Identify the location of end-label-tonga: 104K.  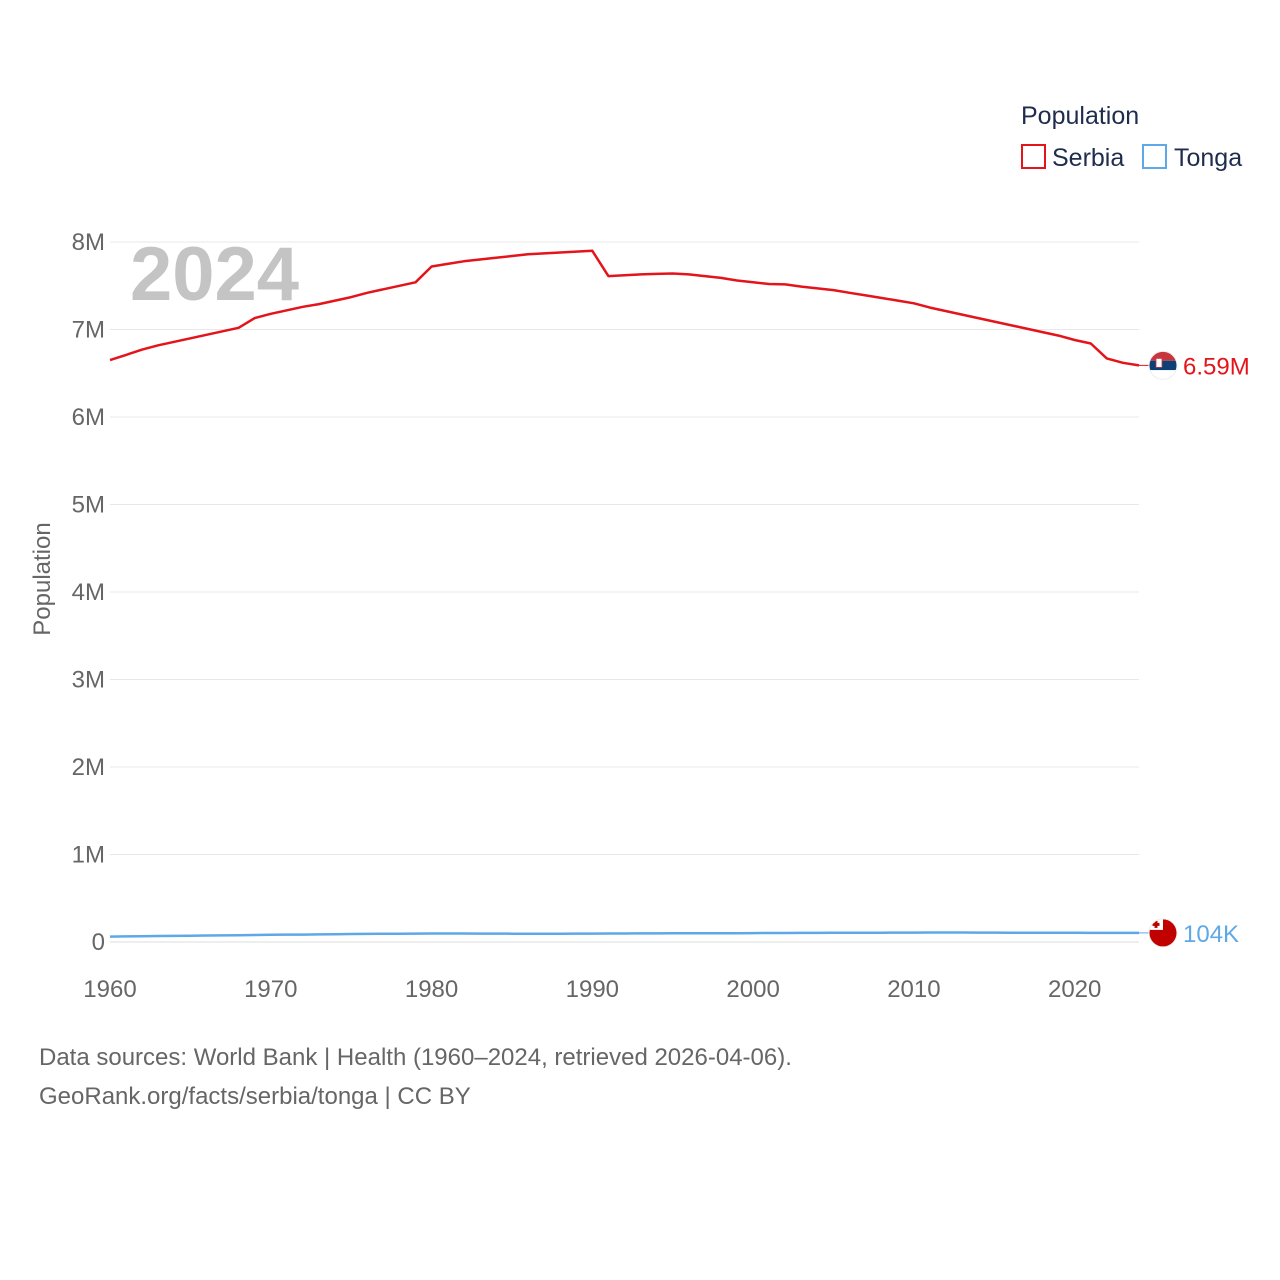
(1211, 934).